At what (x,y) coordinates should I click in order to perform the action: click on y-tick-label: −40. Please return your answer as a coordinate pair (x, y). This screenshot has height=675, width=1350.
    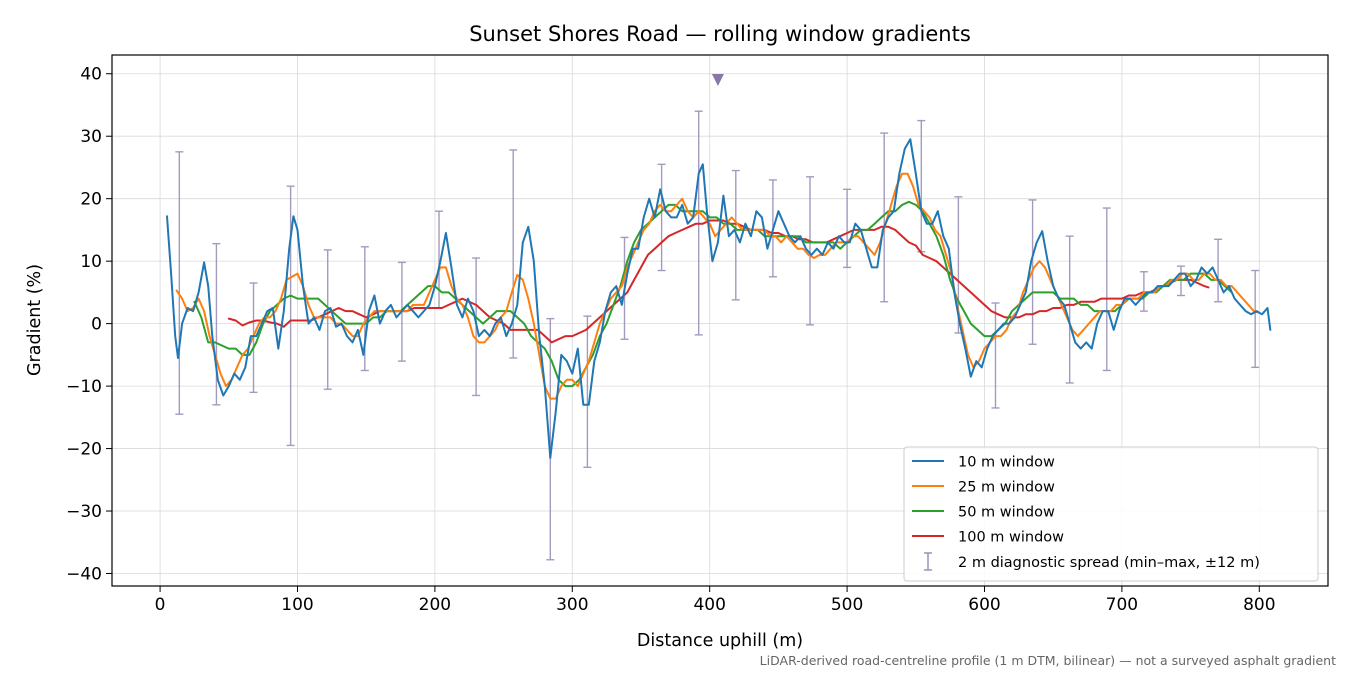
    Looking at the image, I should click on (84, 575).